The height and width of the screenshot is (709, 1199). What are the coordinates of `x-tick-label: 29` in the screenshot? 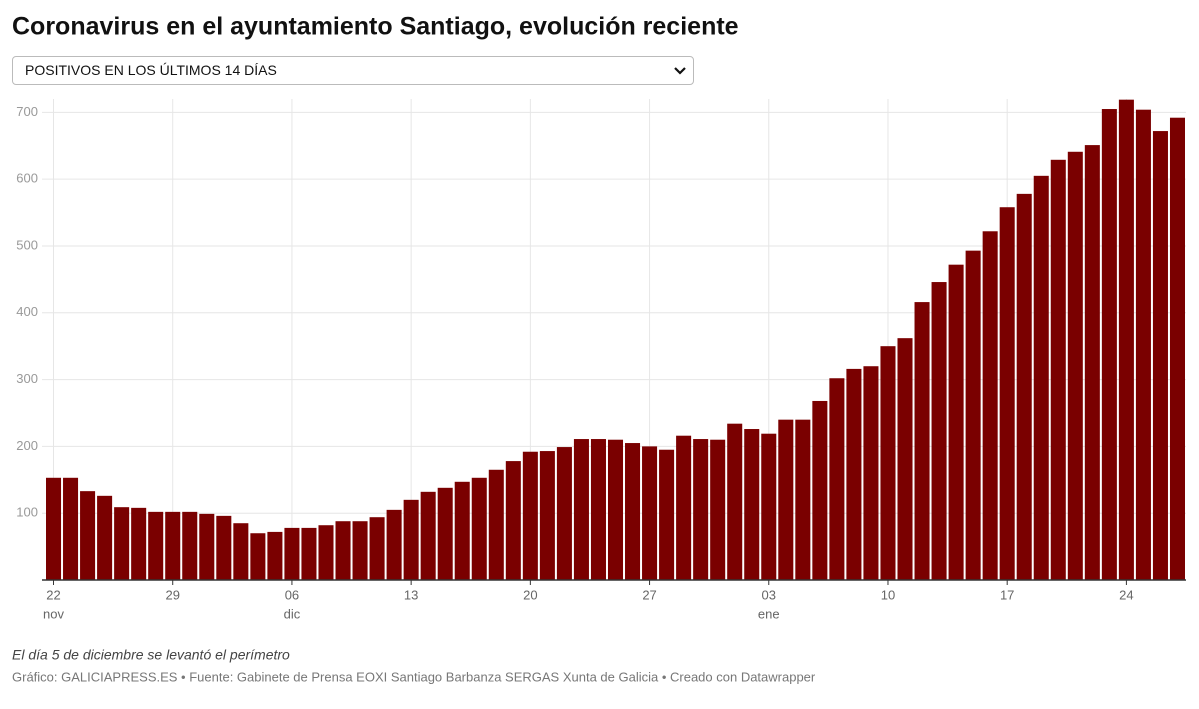 It's located at (172, 594).